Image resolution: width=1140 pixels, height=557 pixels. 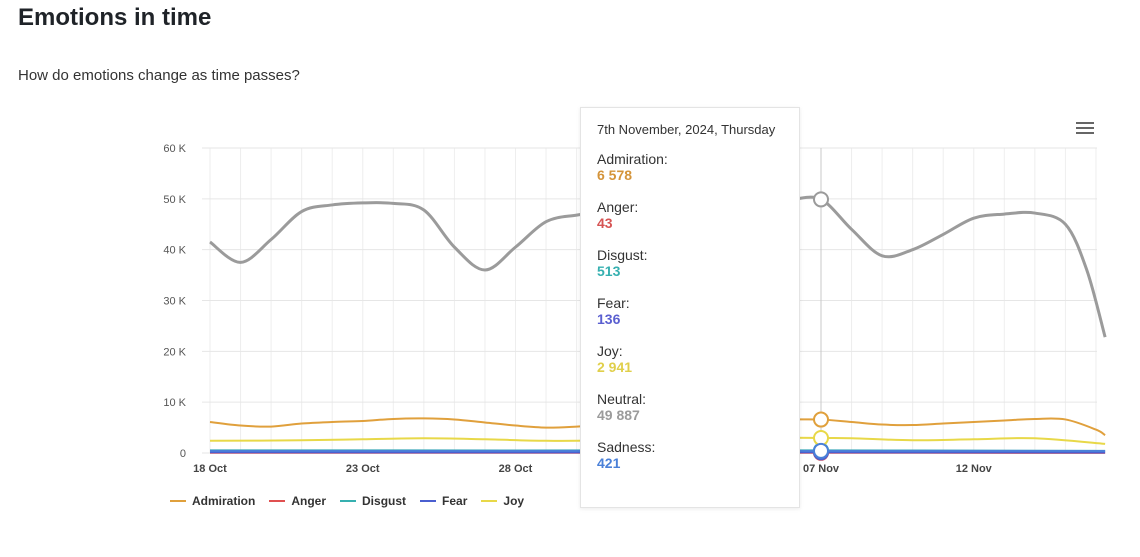 What do you see at coordinates (455, 501) in the screenshot?
I see `legend-label: Fear` at bounding box center [455, 501].